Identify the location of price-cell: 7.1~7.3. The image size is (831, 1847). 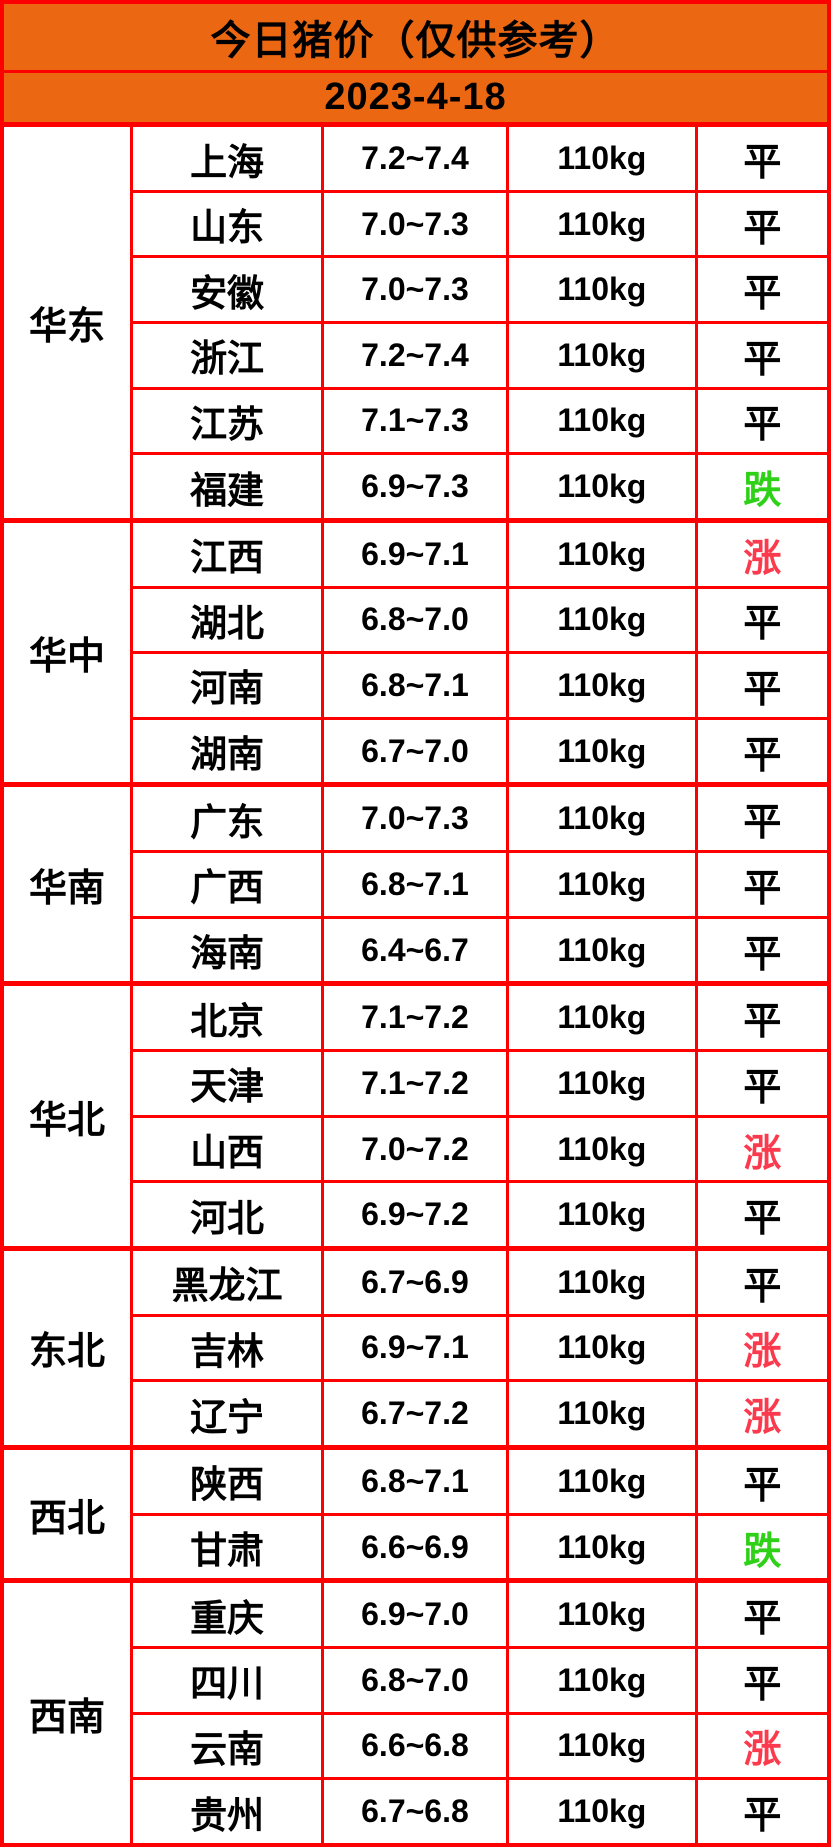
(415, 421).